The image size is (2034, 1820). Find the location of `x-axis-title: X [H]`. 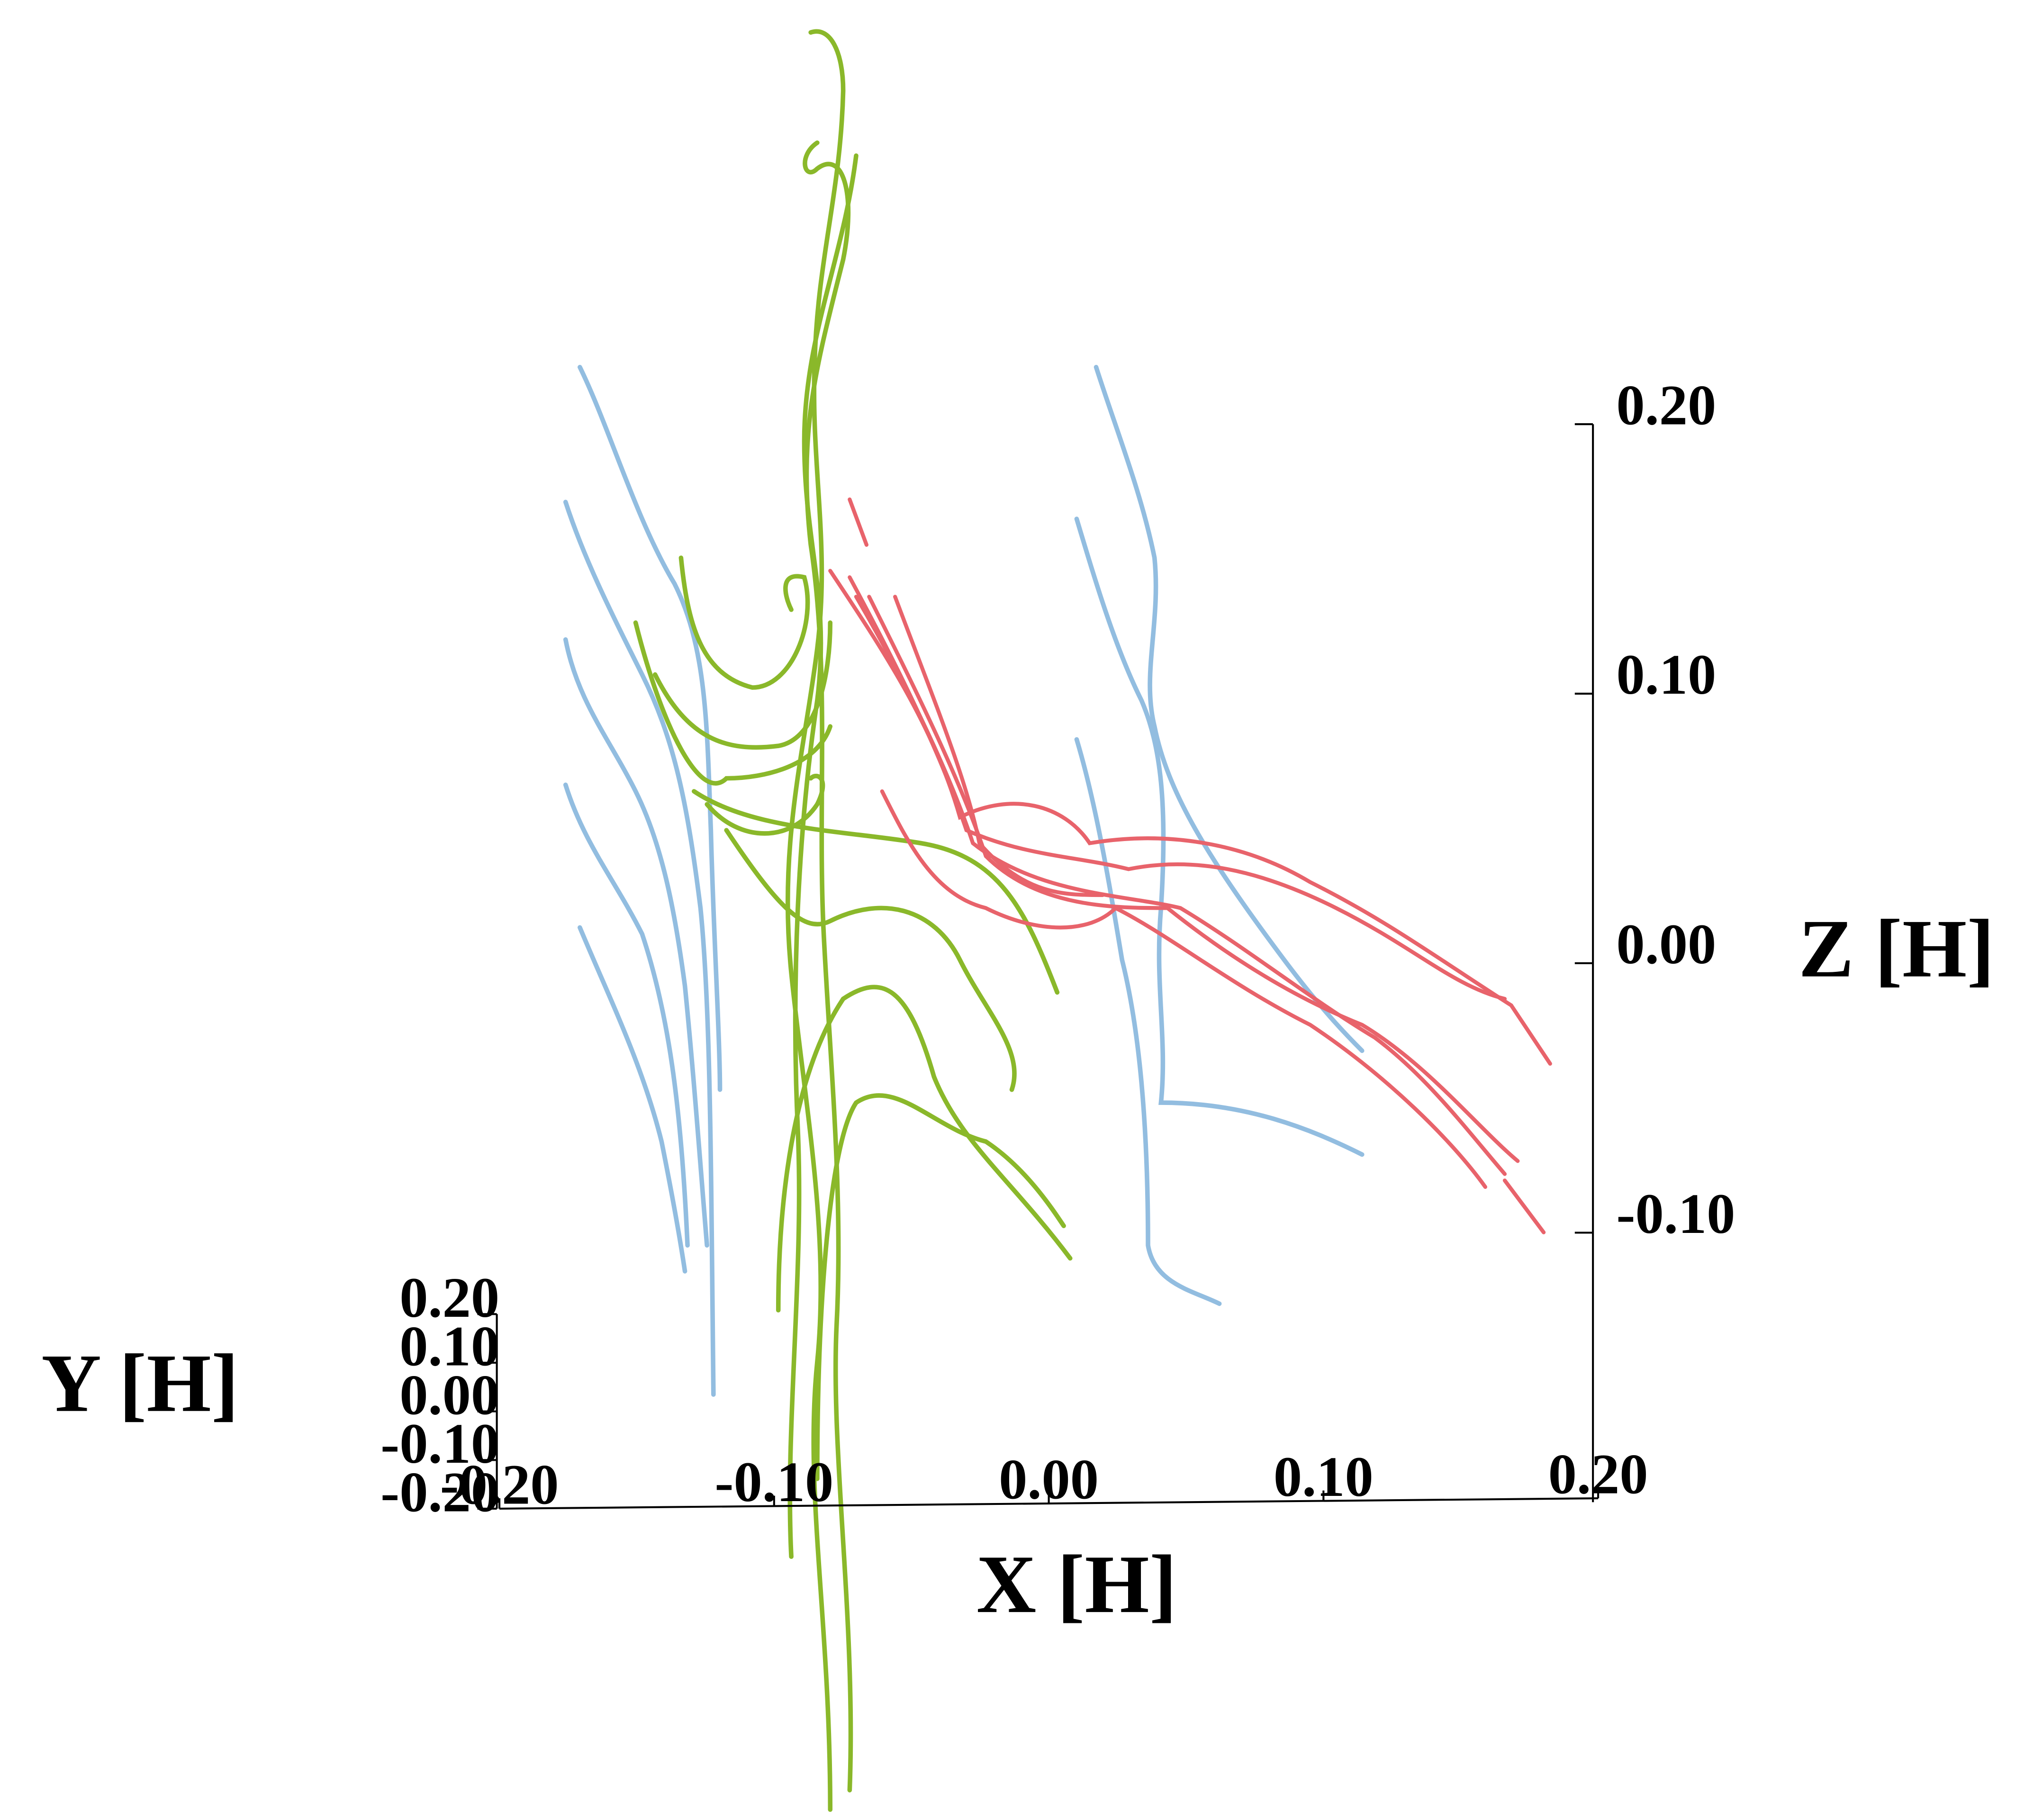

x-axis-title: X [H] is located at coordinates (1076, 1584).